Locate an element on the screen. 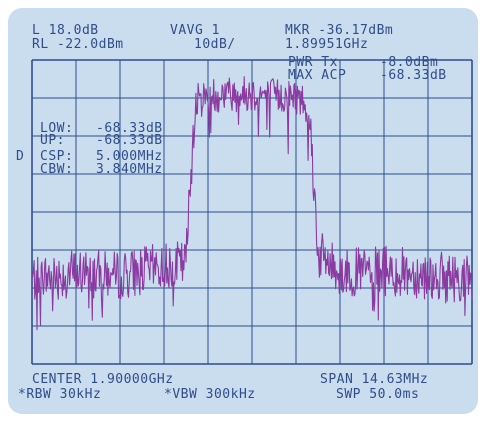 The height and width of the screenshot is (422, 485). pwr-tx-label: PWR Tx is located at coordinates (313, 62).